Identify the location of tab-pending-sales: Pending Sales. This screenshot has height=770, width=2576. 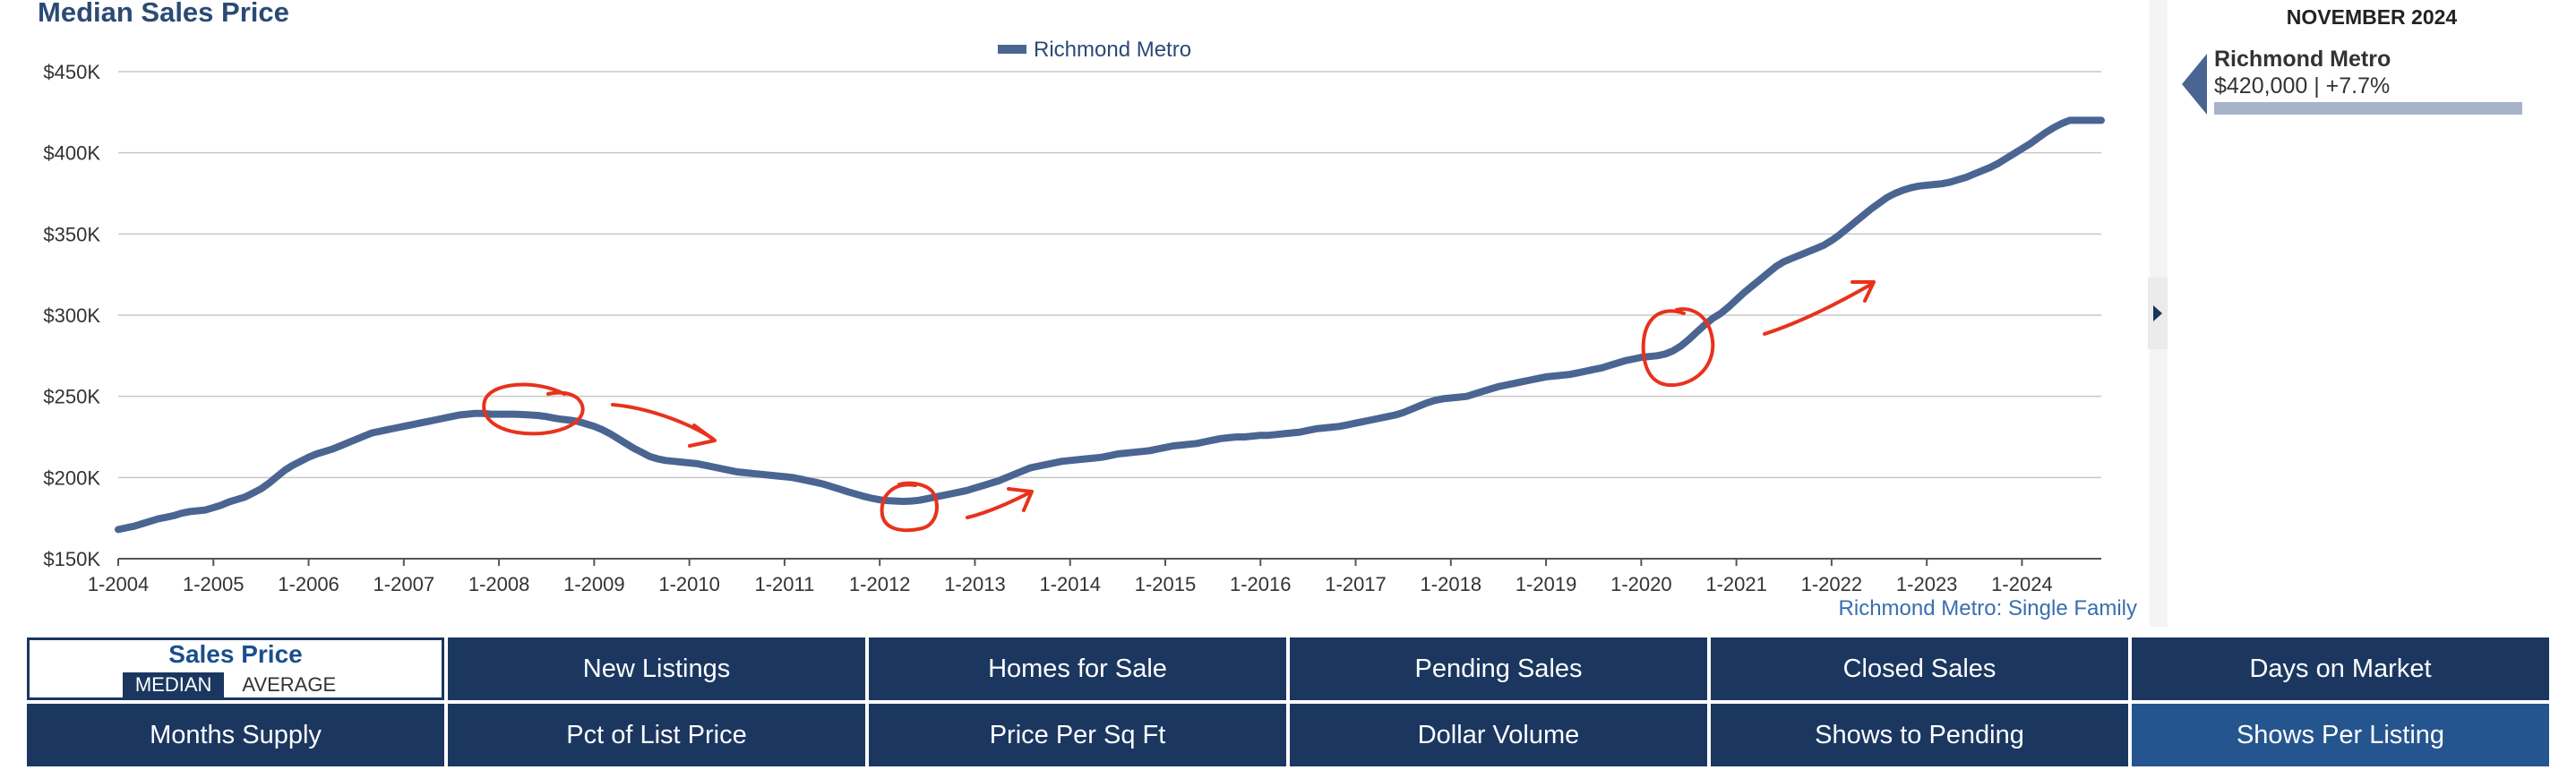
(1498, 668).